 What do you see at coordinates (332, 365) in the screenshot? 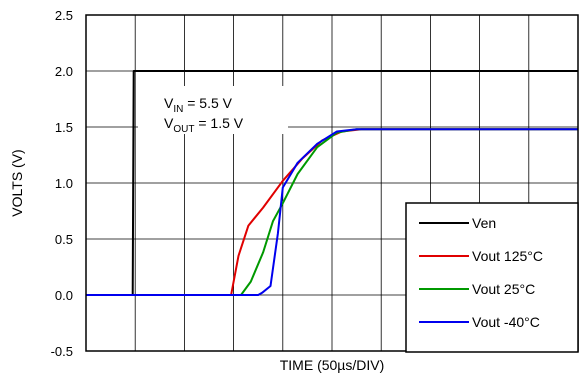
I see `x-axis-label: TIME (50µs/DIV)` at bounding box center [332, 365].